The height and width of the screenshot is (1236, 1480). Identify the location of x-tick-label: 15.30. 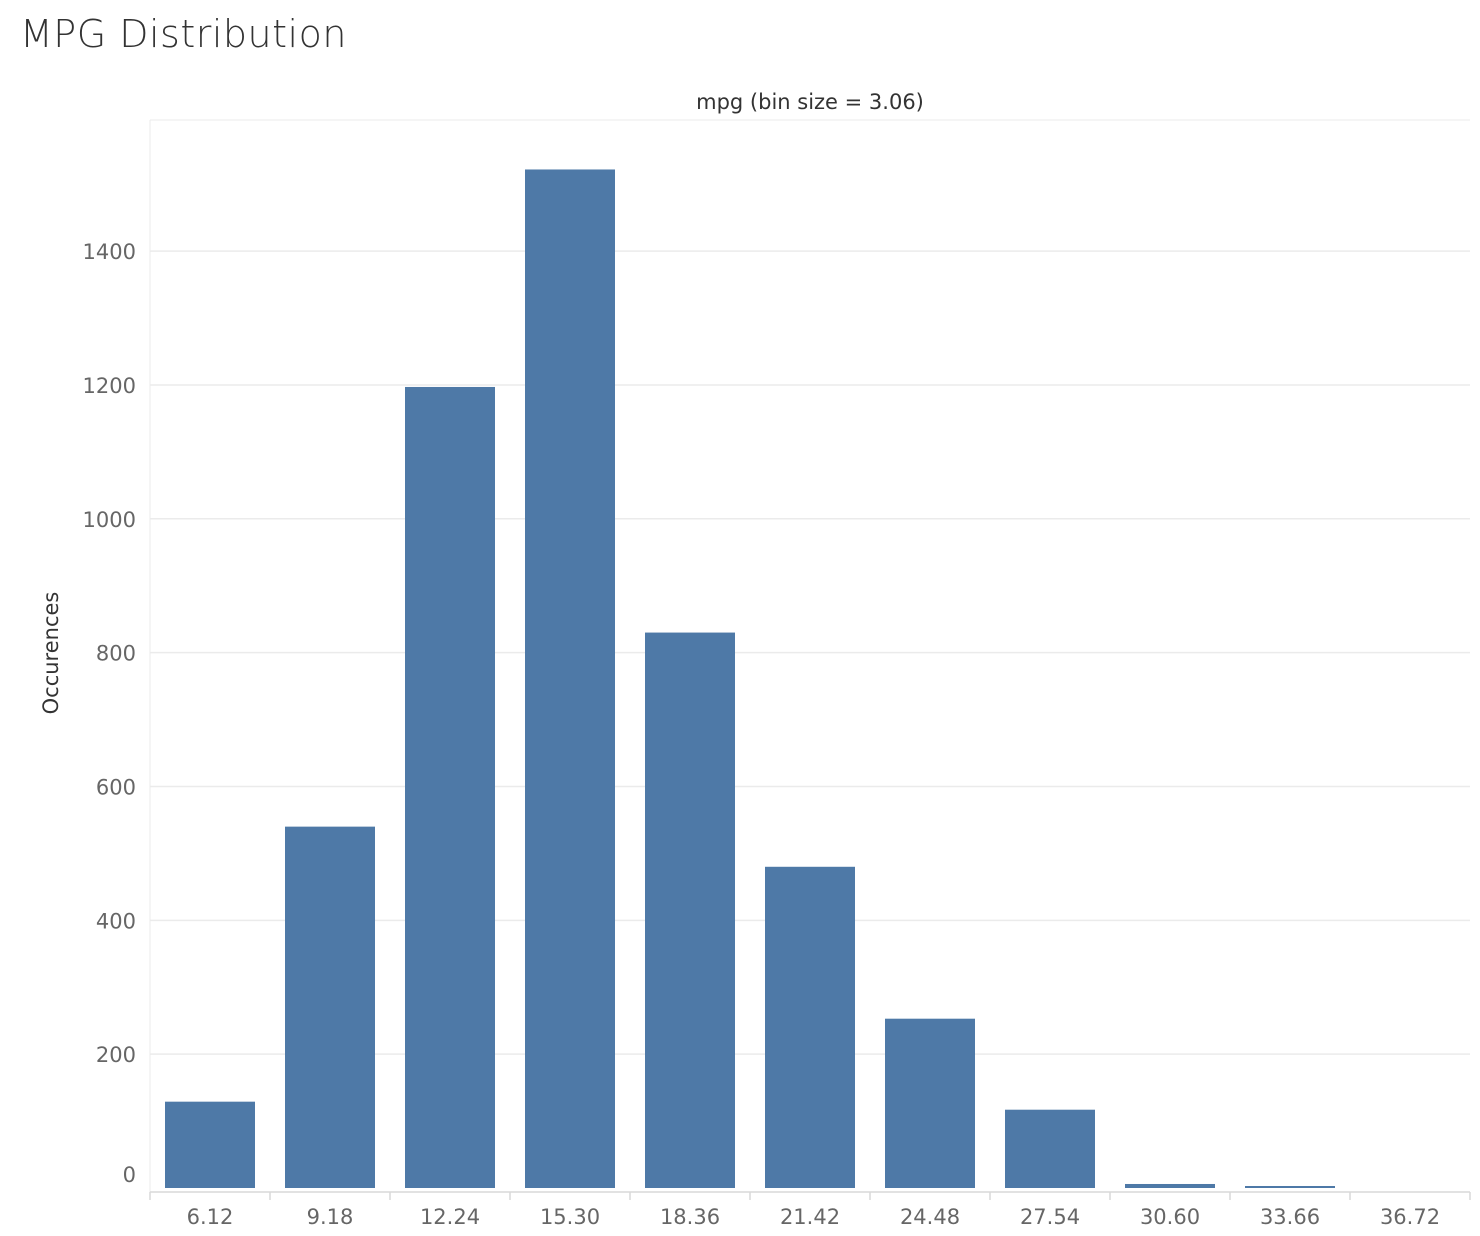
(570, 1217).